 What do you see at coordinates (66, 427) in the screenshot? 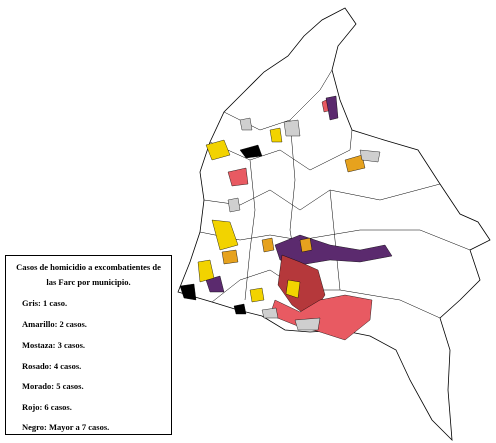
I see `legend-item: Negro: Mayor a 7 casos.` at bounding box center [66, 427].